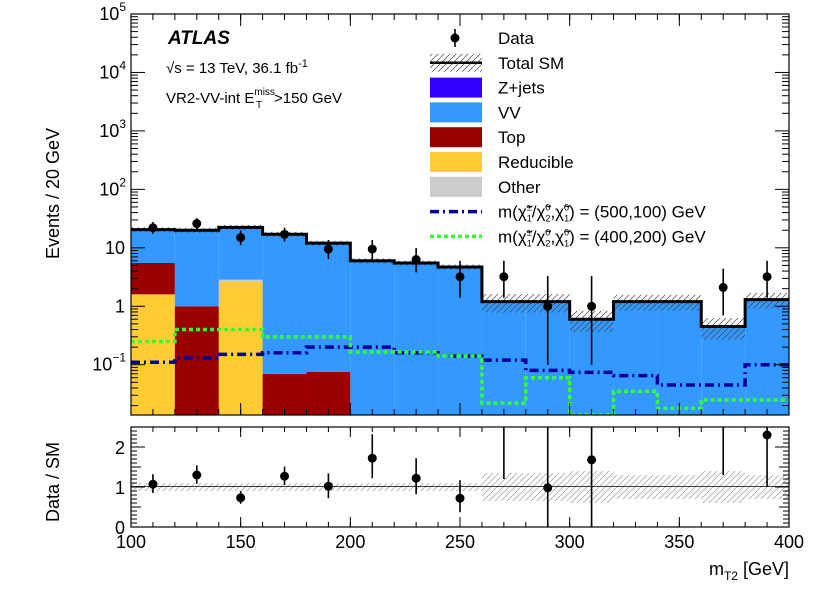 The width and height of the screenshot is (830, 596). I want to click on y-tick-label: 10³, so click(112, 129).